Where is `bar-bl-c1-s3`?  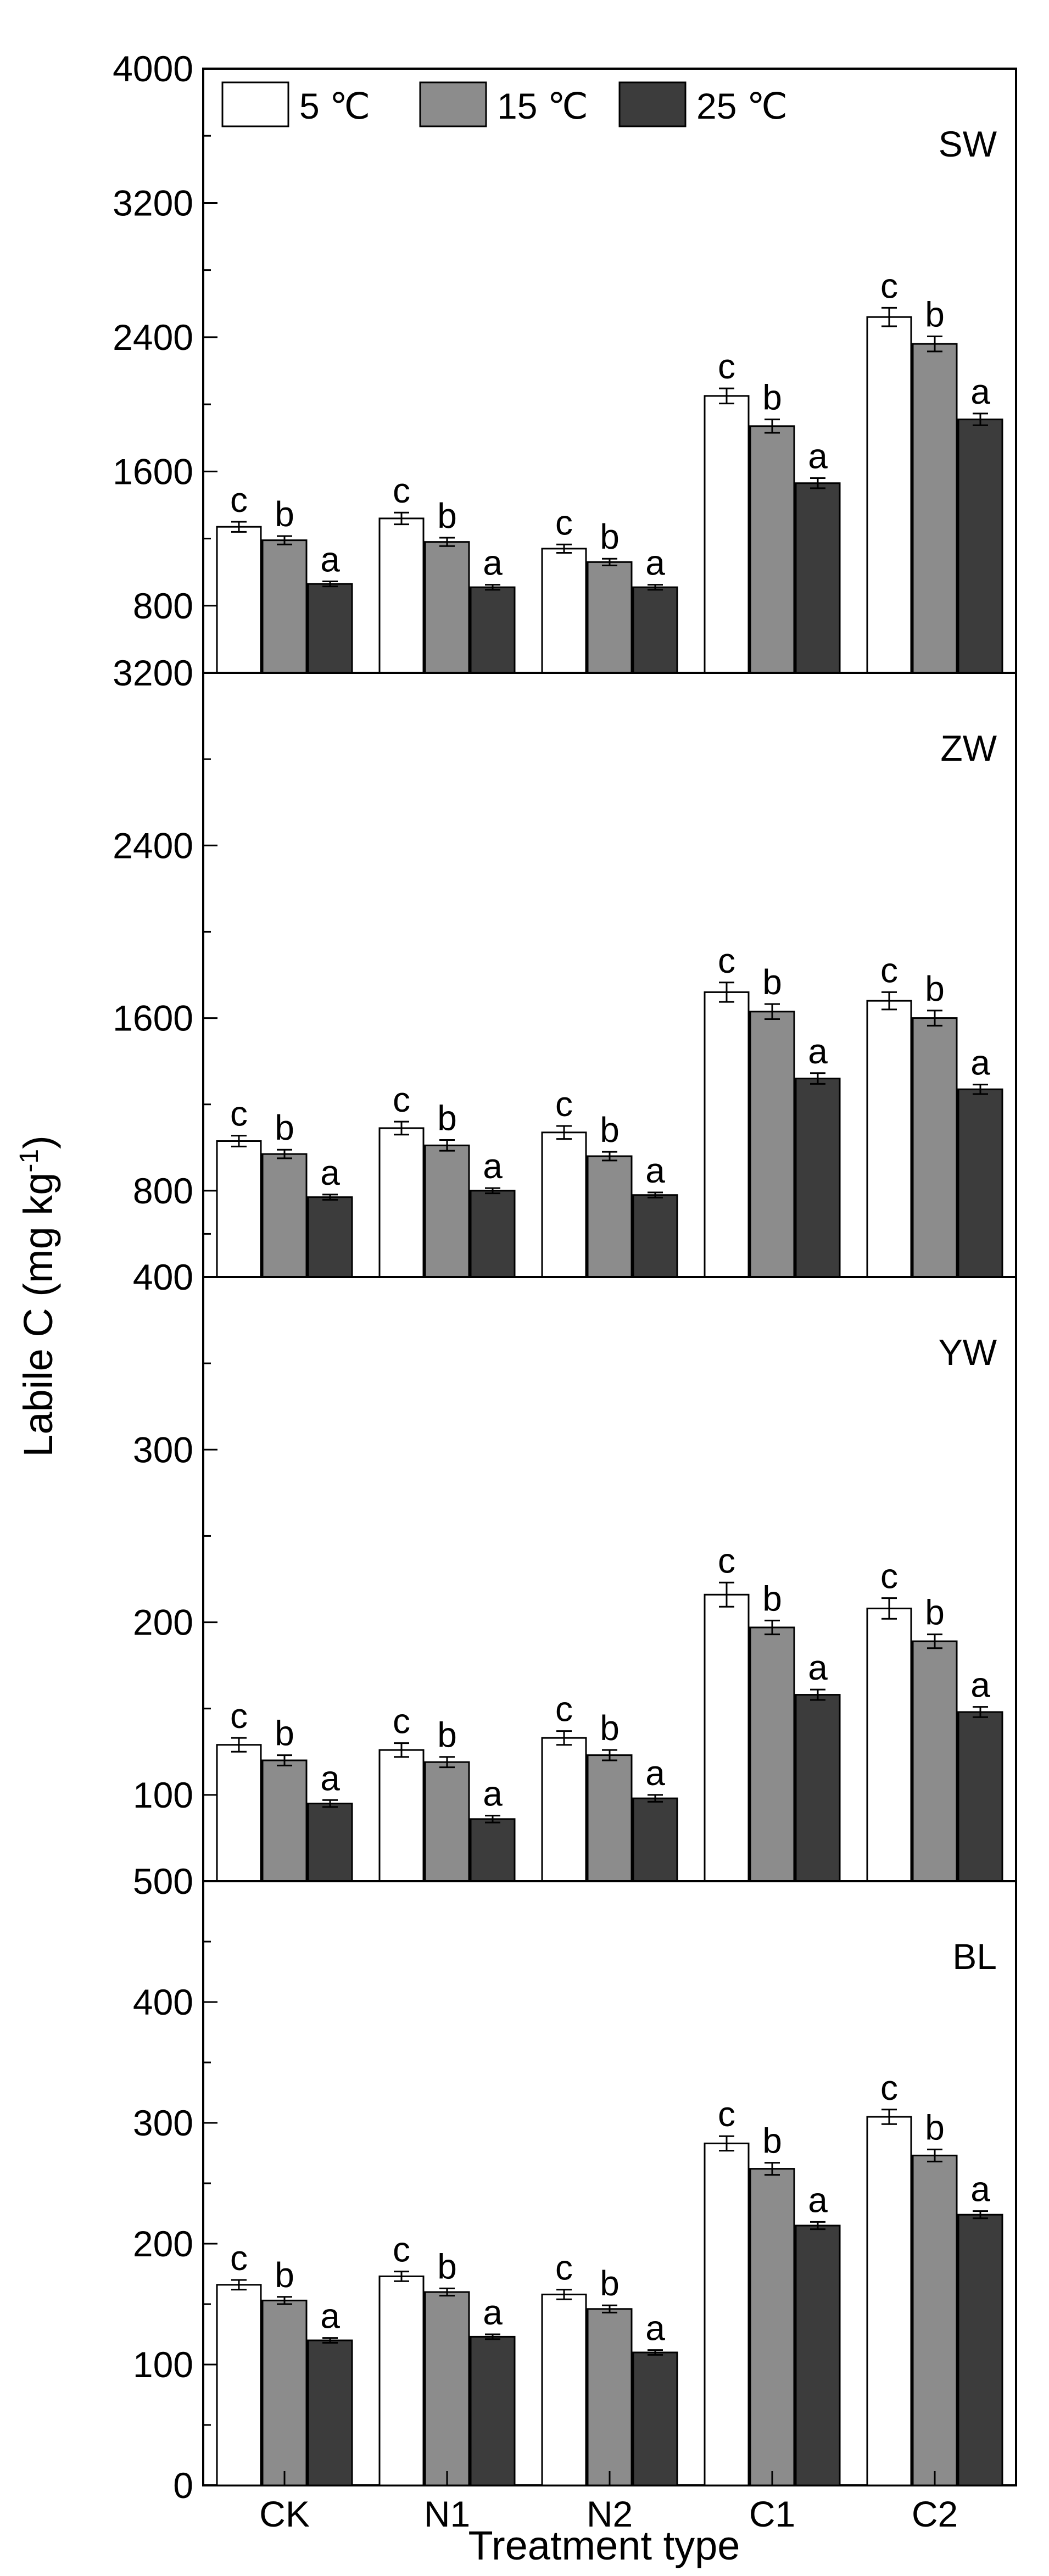 bar-bl-c1-s3 is located at coordinates (818, 2355).